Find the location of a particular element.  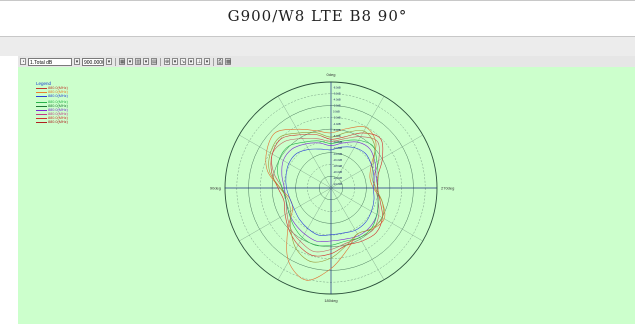

title-bar: G900/W8 LTE B8 90° is located at coordinates (317, 18).